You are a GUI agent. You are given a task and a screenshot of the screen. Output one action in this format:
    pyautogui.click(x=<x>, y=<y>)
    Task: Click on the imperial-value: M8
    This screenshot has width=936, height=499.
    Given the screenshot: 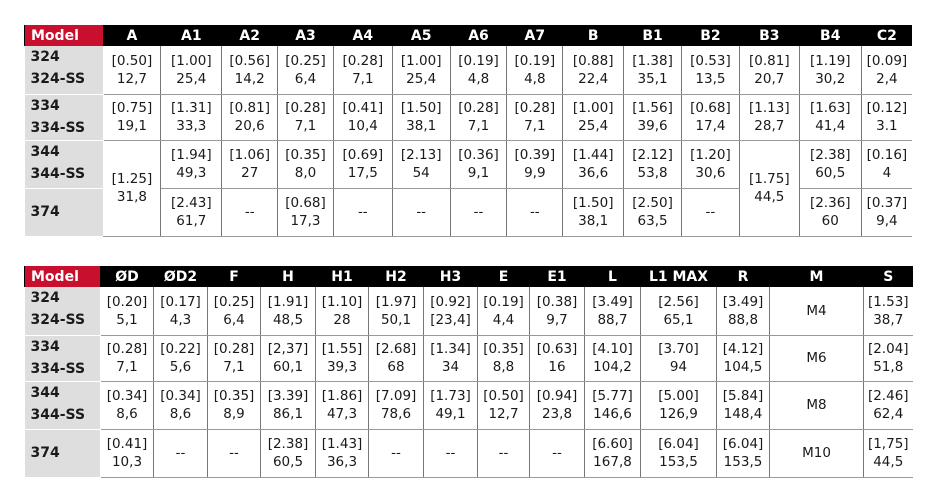 What is the action you would take?
    pyautogui.click(x=816, y=405)
    